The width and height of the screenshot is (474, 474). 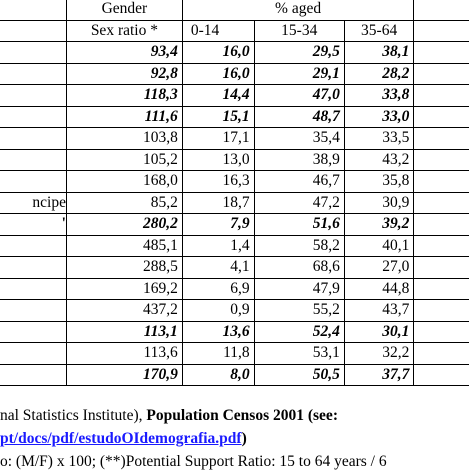 I want to click on age-35-64-cell: 32,2, so click(x=379, y=353).